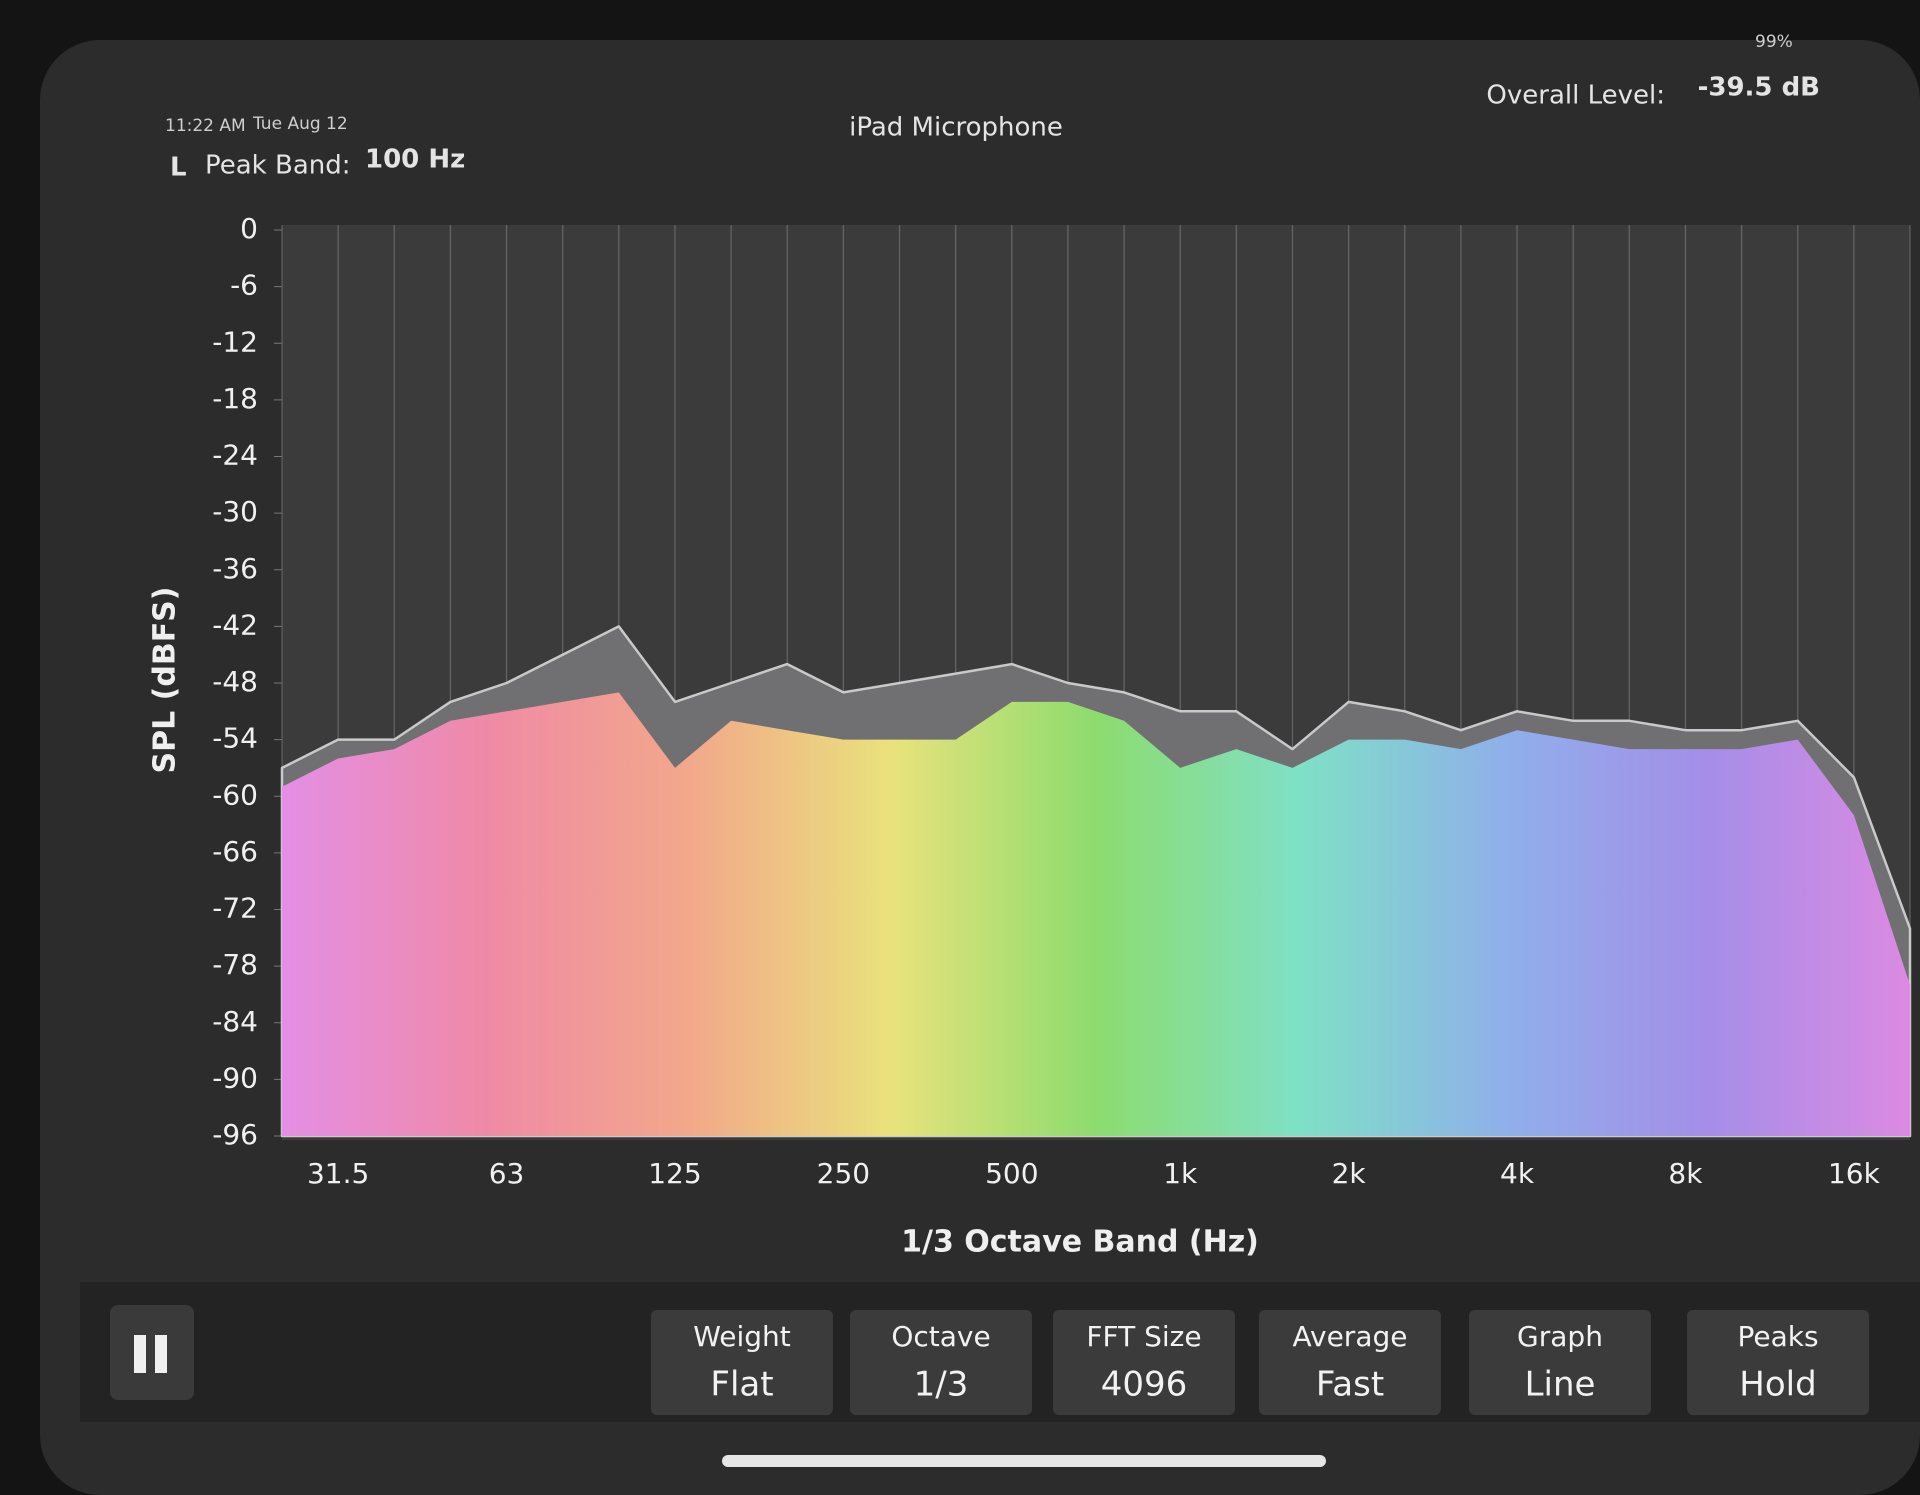 Image resolution: width=1920 pixels, height=1495 pixels. Describe the element at coordinates (235, 851) in the screenshot. I see `y-tick-label: -66` at that location.